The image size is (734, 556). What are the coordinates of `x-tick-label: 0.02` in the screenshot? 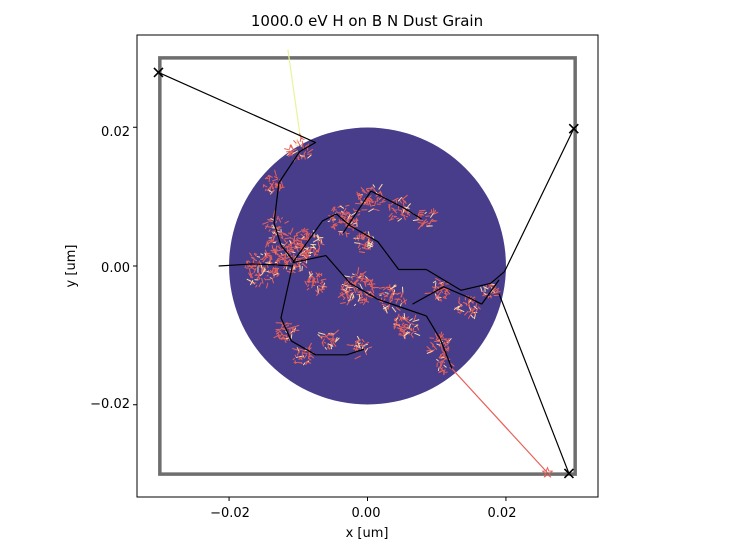 It's located at (502, 513).